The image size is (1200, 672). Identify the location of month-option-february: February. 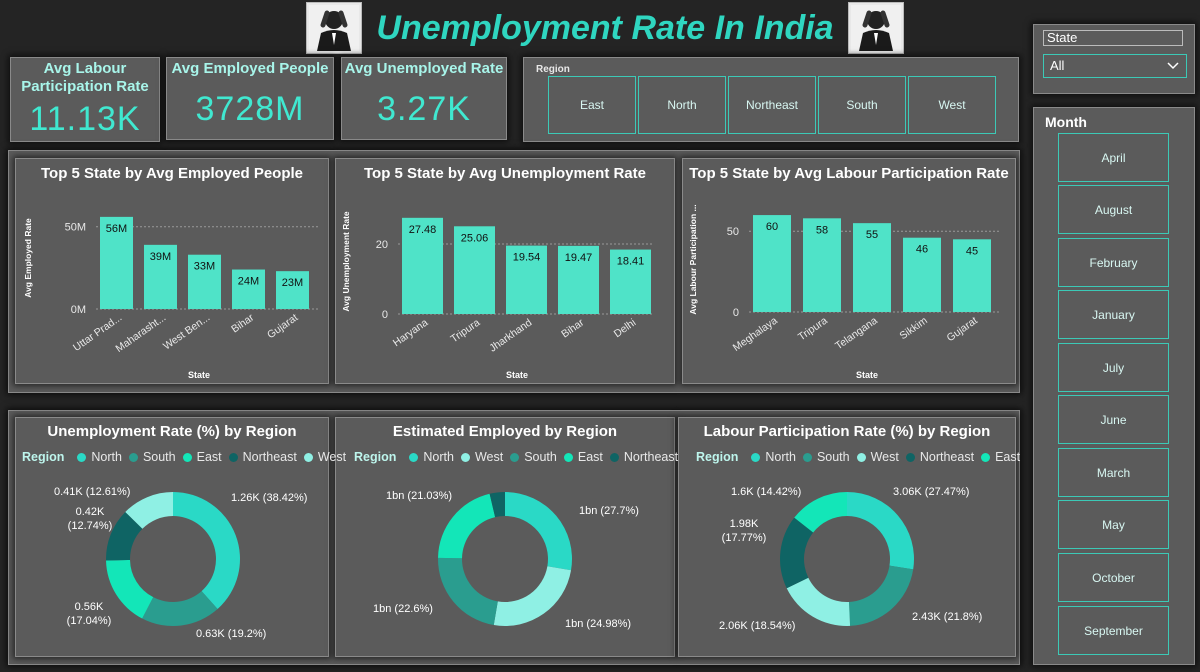
(1113, 262).